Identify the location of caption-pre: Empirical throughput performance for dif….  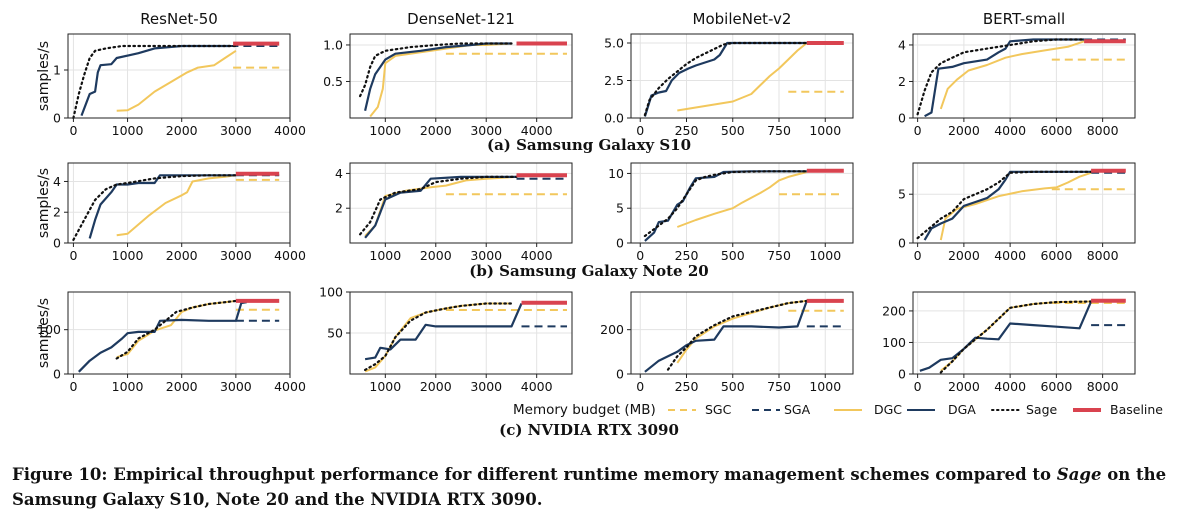
(582, 474).